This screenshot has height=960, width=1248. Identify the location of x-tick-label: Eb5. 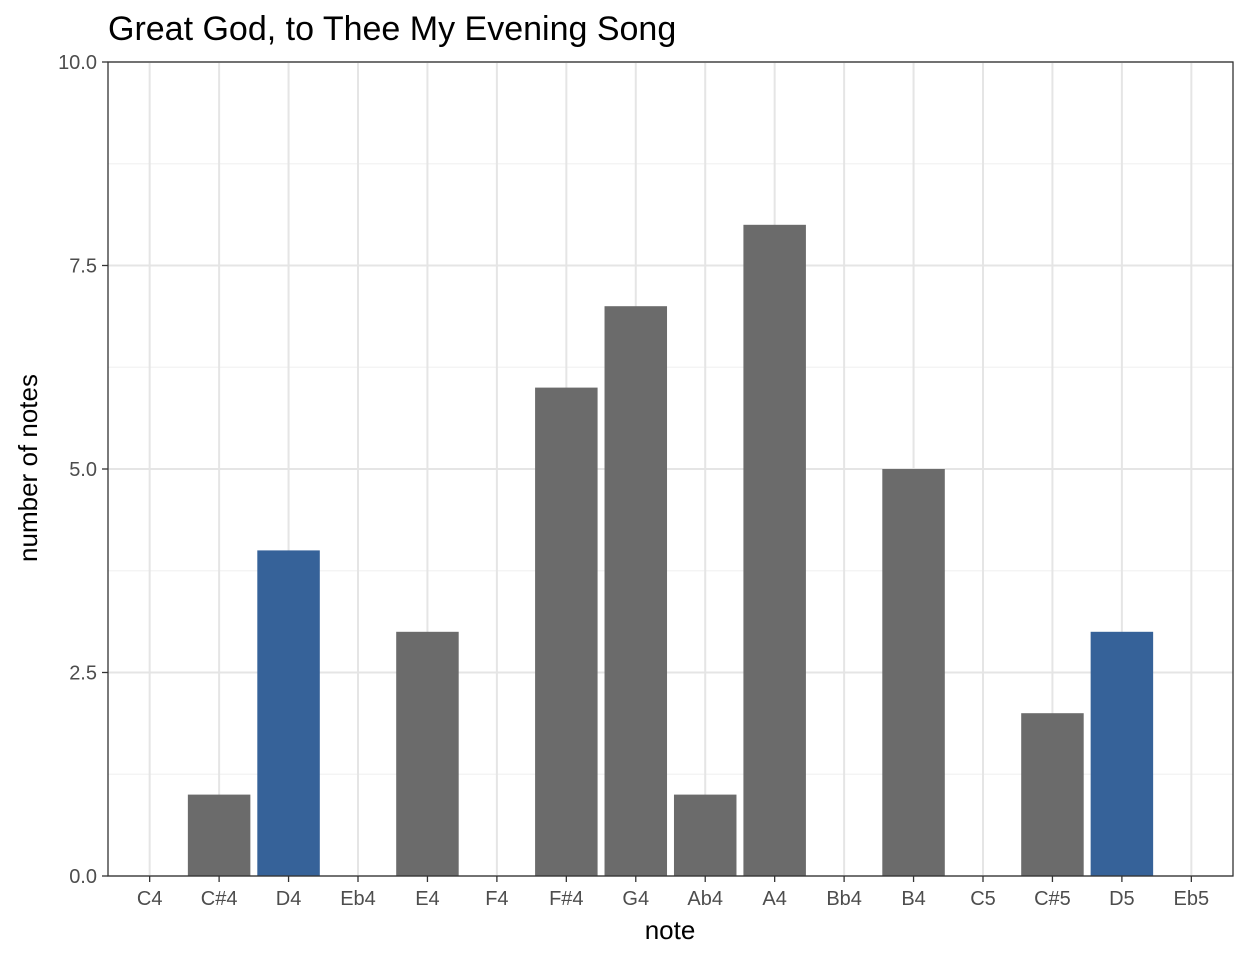
(1192, 899).